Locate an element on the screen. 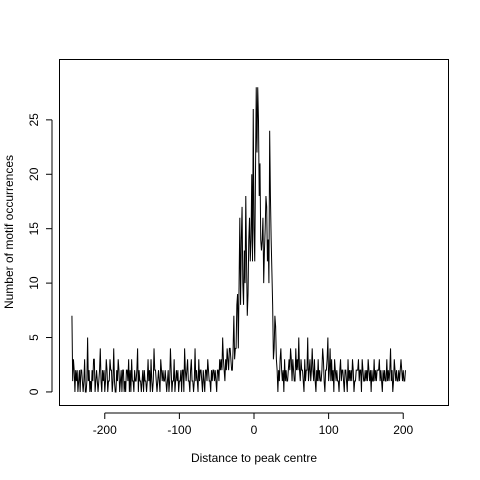 The image size is (480, 480). x-tick-label: 100 is located at coordinates (329, 430).